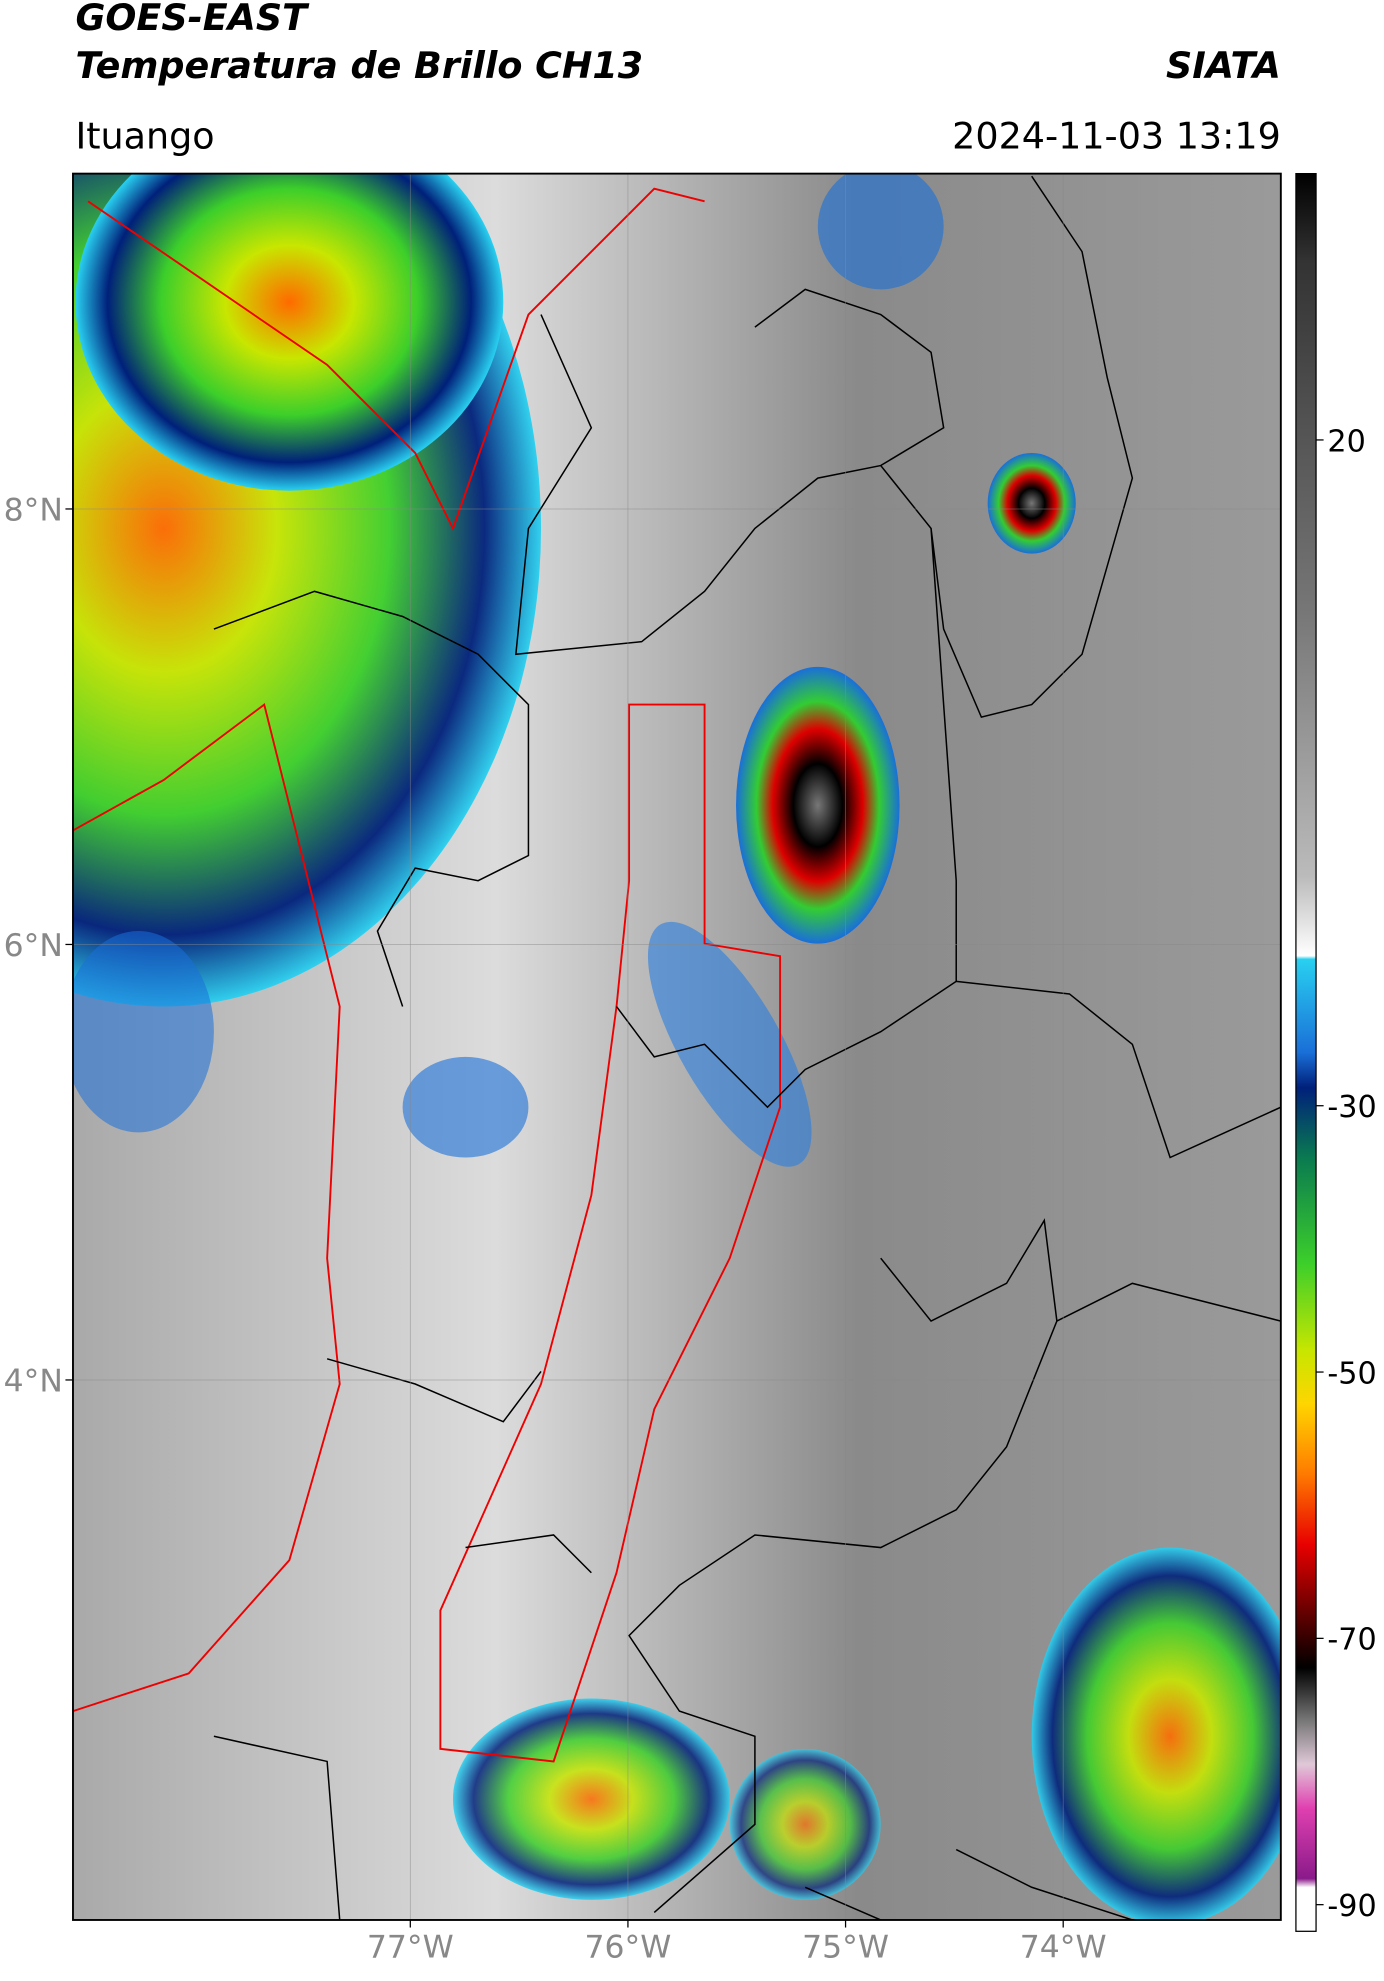 Image resolution: width=1384 pixels, height=1981 pixels. I want to click on colorbar-tick-label: -30, so click(1351, 1107).